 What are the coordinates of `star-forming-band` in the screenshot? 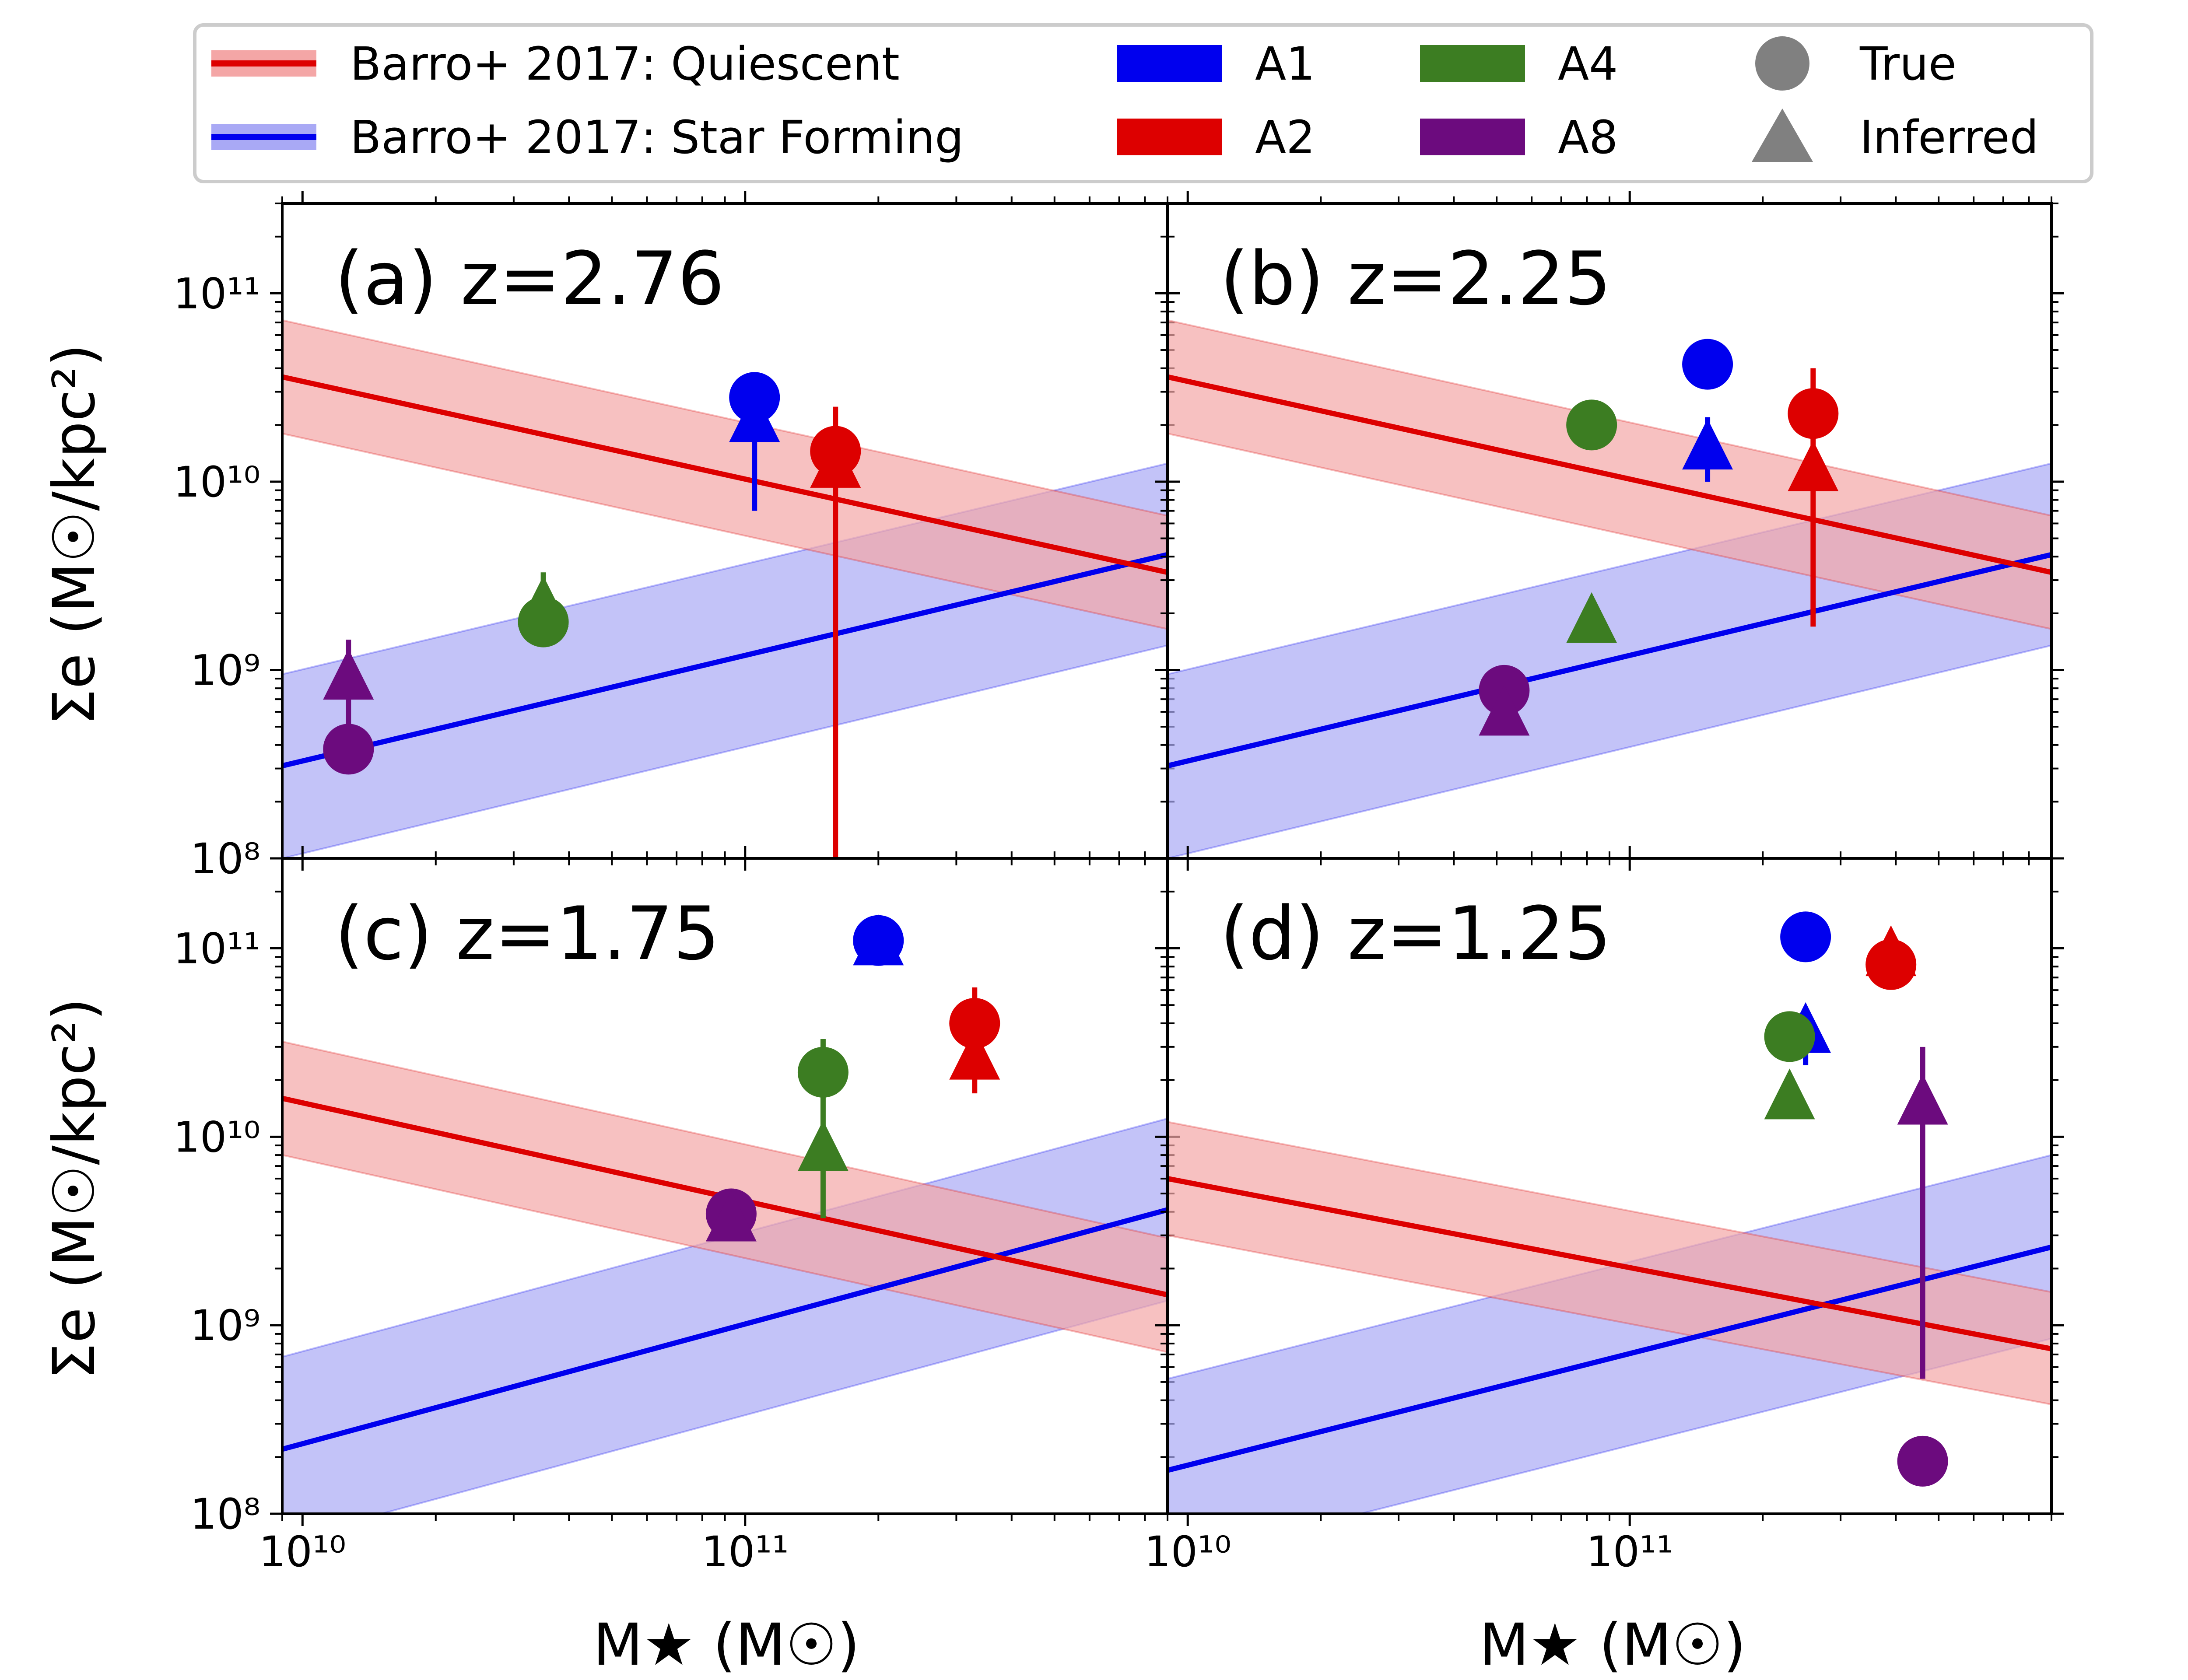 It's located at (1609, 1334).